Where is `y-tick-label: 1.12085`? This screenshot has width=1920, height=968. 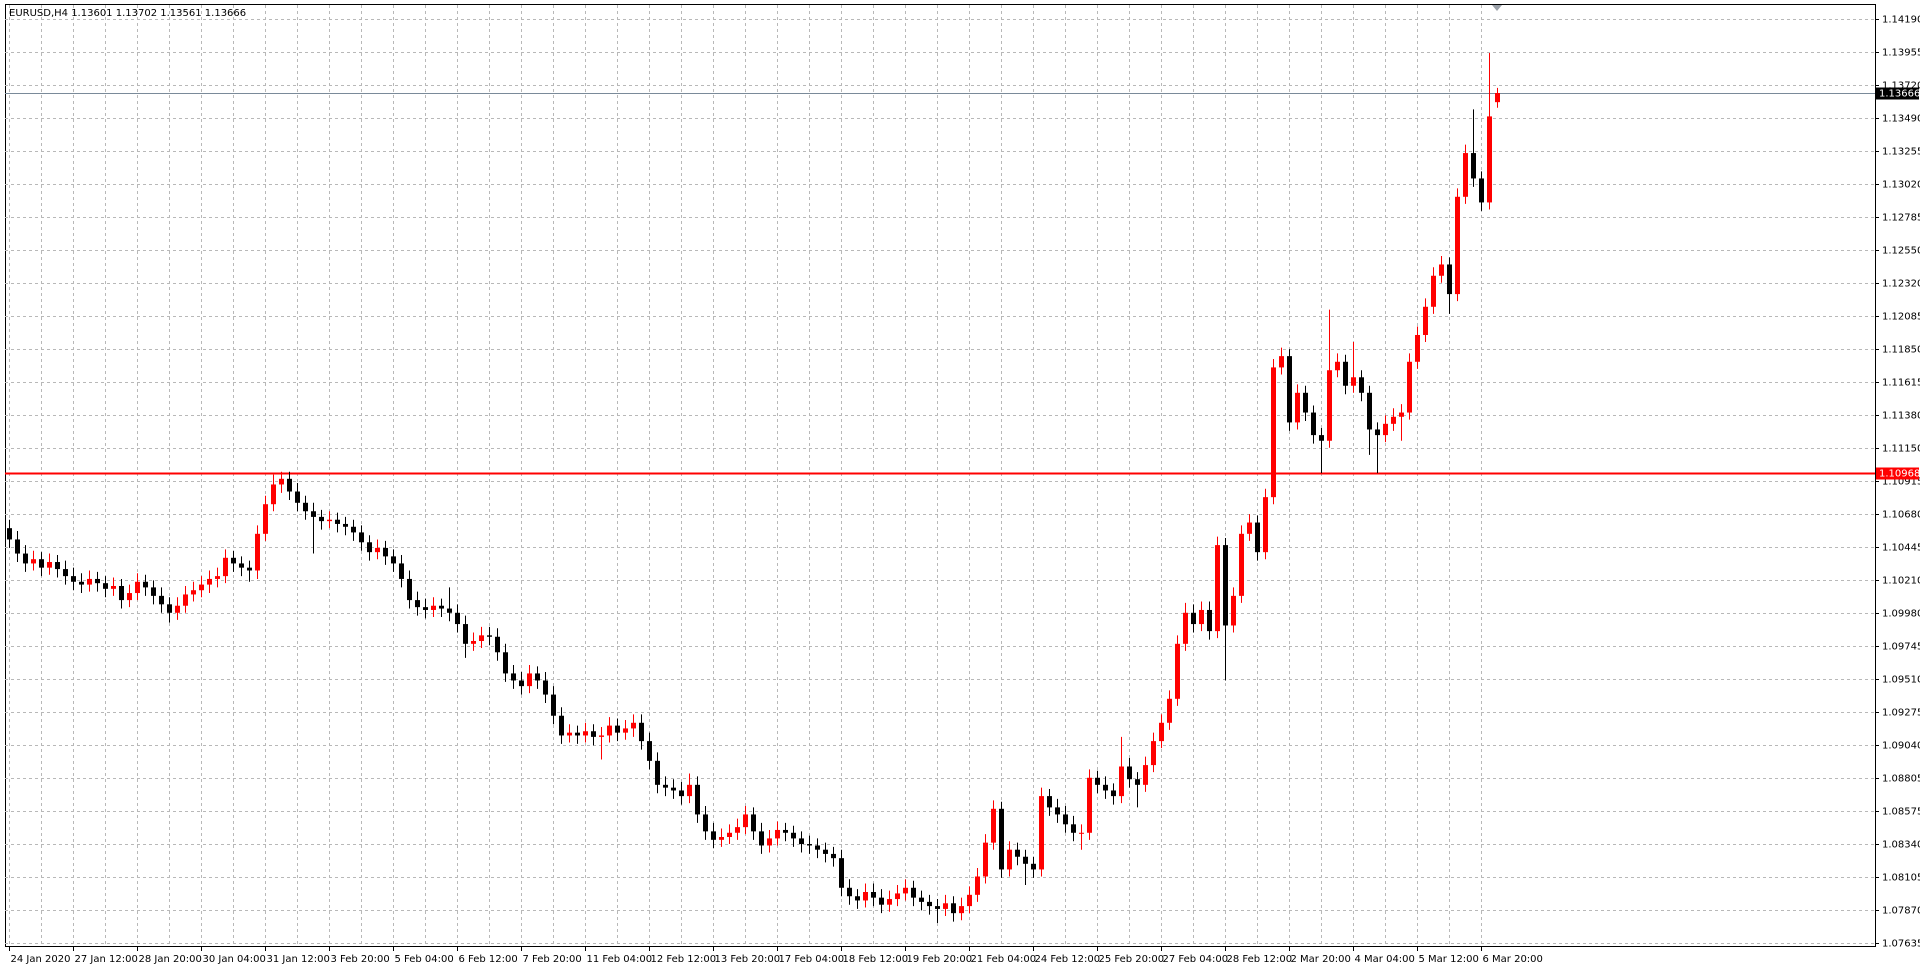
y-tick-label: 1.12085 is located at coordinates (1901, 317).